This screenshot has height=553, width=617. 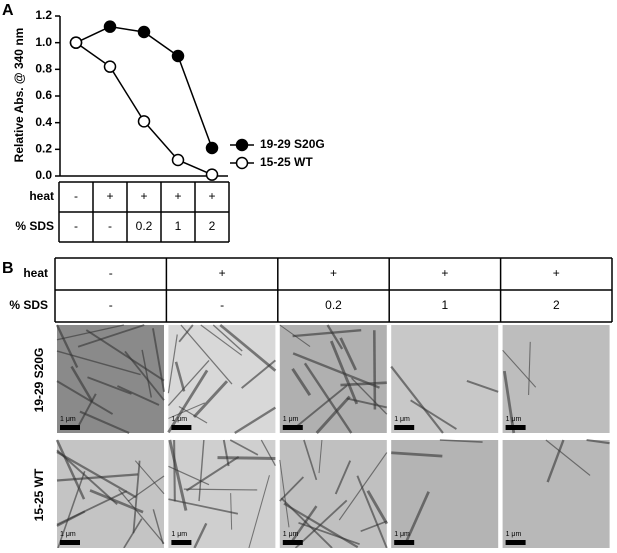 What do you see at coordinates (43, 122) in the screenshot?
I see `y-tick-label: 0.4` at bounding box center [43, 122].